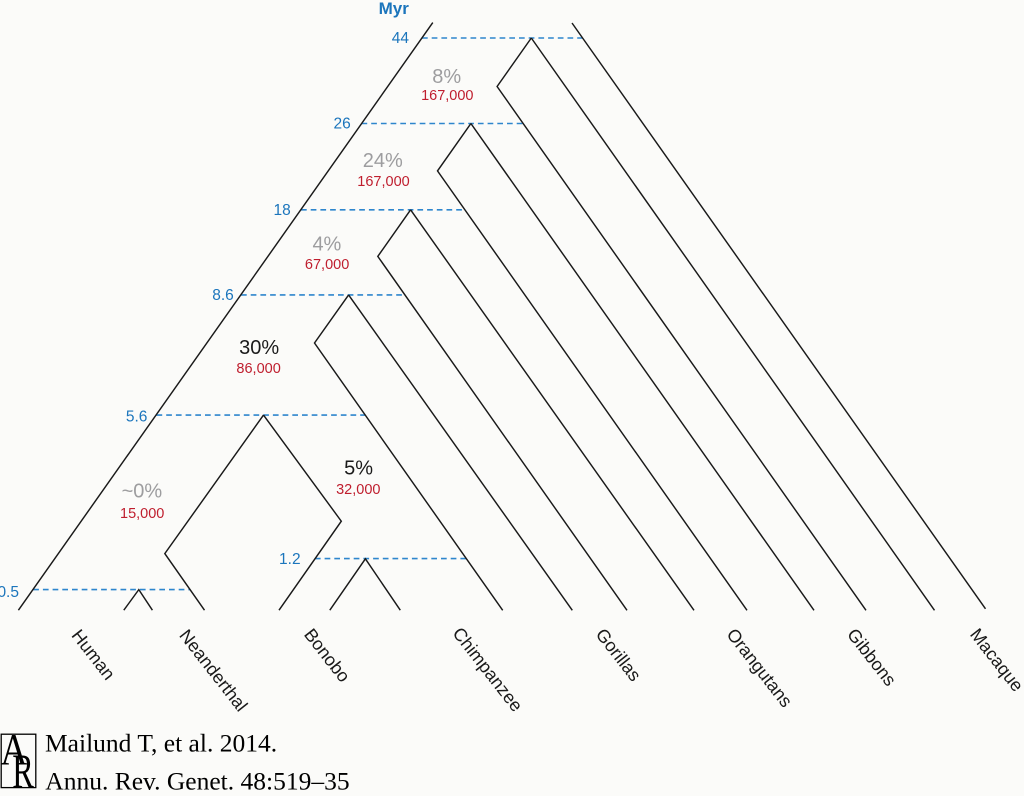 This screenshot has width=1024, height=796. Describe the element at coordinates (618, 655) in the screenshot. I see `svg-text: Gorillas` at that location.